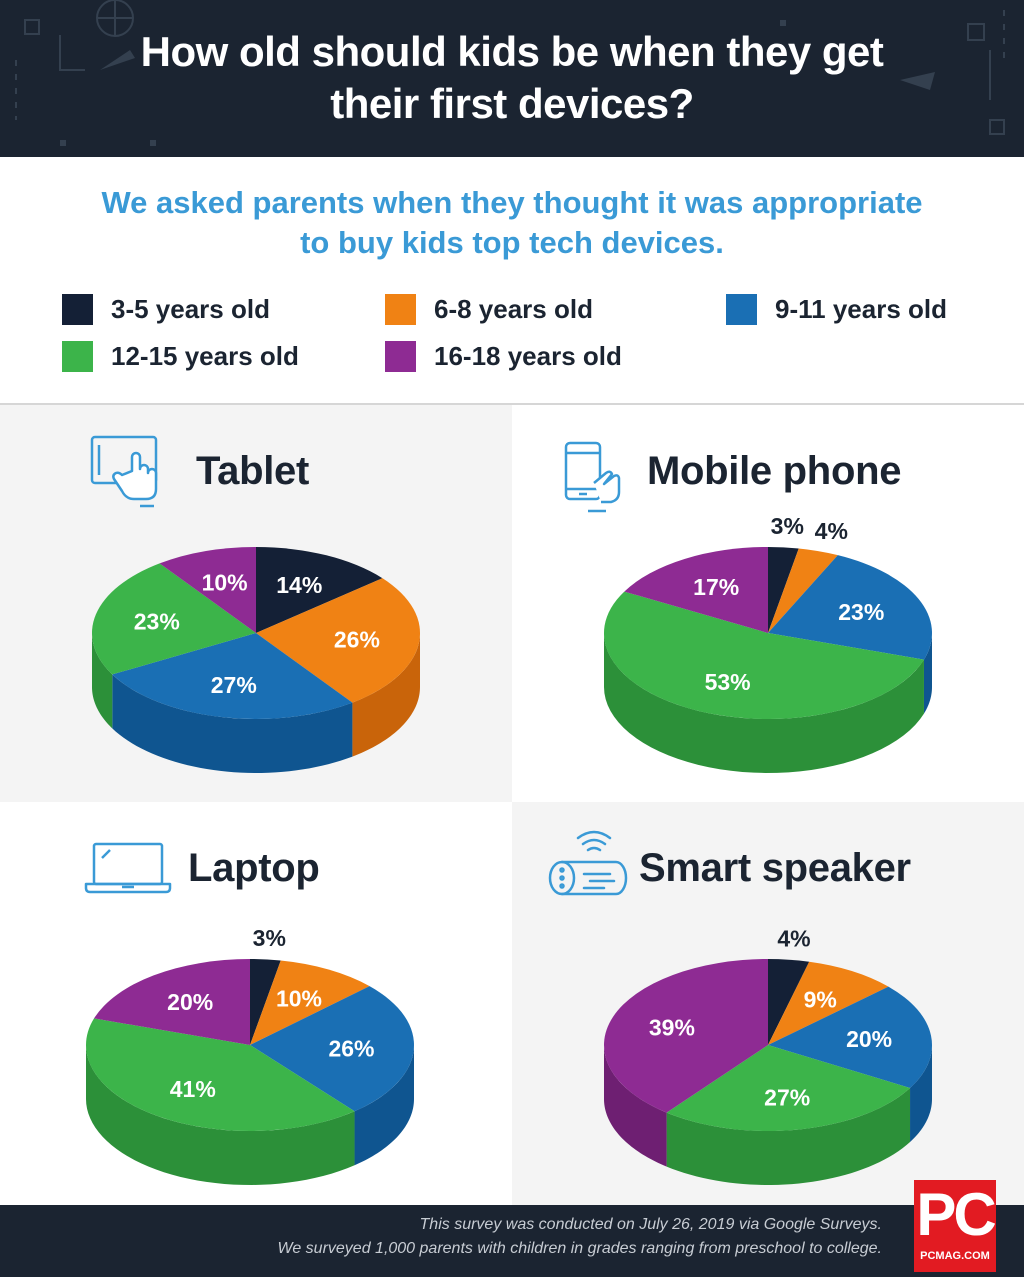 The image size is (1024, 1277). What do you see at coordinates (512, 51) in the screenshot?
I see `title-line-1: How old should kids be when they get` at bounding box center [512, 51].